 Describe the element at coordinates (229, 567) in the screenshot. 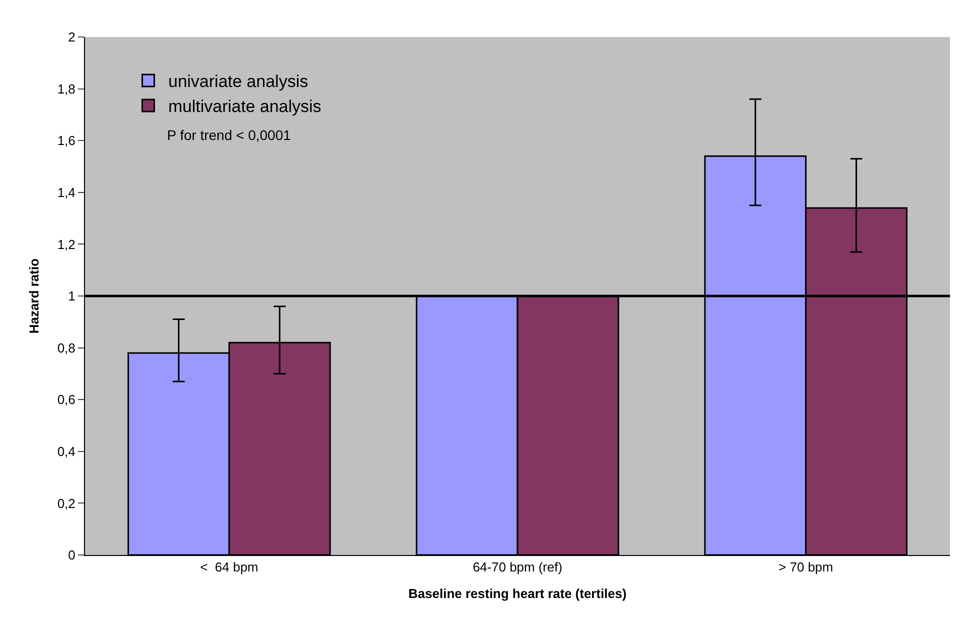

I see `x-tick-label: < 64 bpm` at that location.